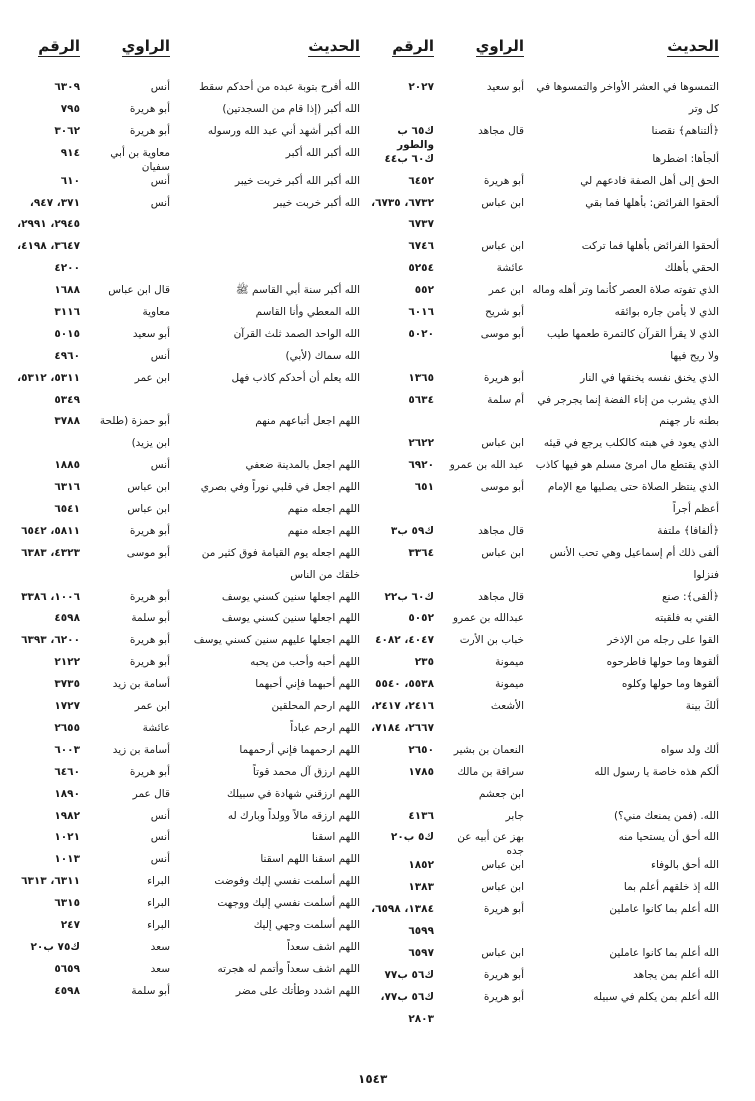 This screenshot has width=755, height=1101. I want to click on table-row: الله أعلم بما كانوا عاملين ابن عباس ٦٥٩٧, so click(541, 957).